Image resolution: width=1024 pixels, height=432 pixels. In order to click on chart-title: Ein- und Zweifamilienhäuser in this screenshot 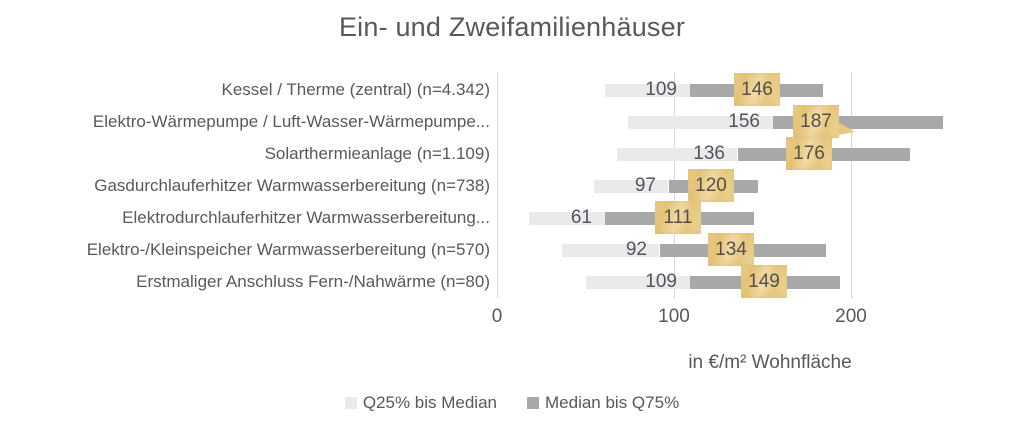, I will do `click(512, 27)`.